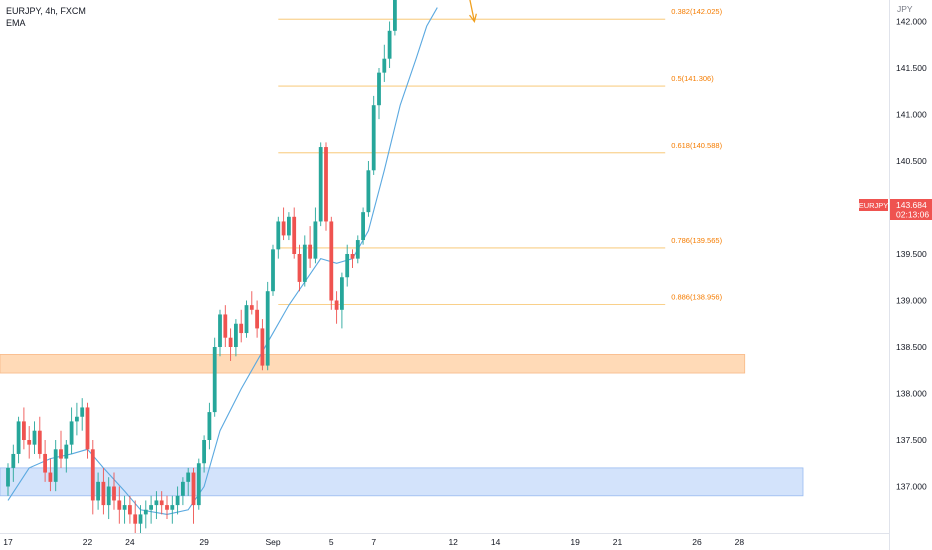  What do you see at coordinates (444, 540) in the screenshot?
I see `time-axis: 17 22 24 29 Sep 5 7 12 14 19 21 26 28` at bounding box center [444, 540].